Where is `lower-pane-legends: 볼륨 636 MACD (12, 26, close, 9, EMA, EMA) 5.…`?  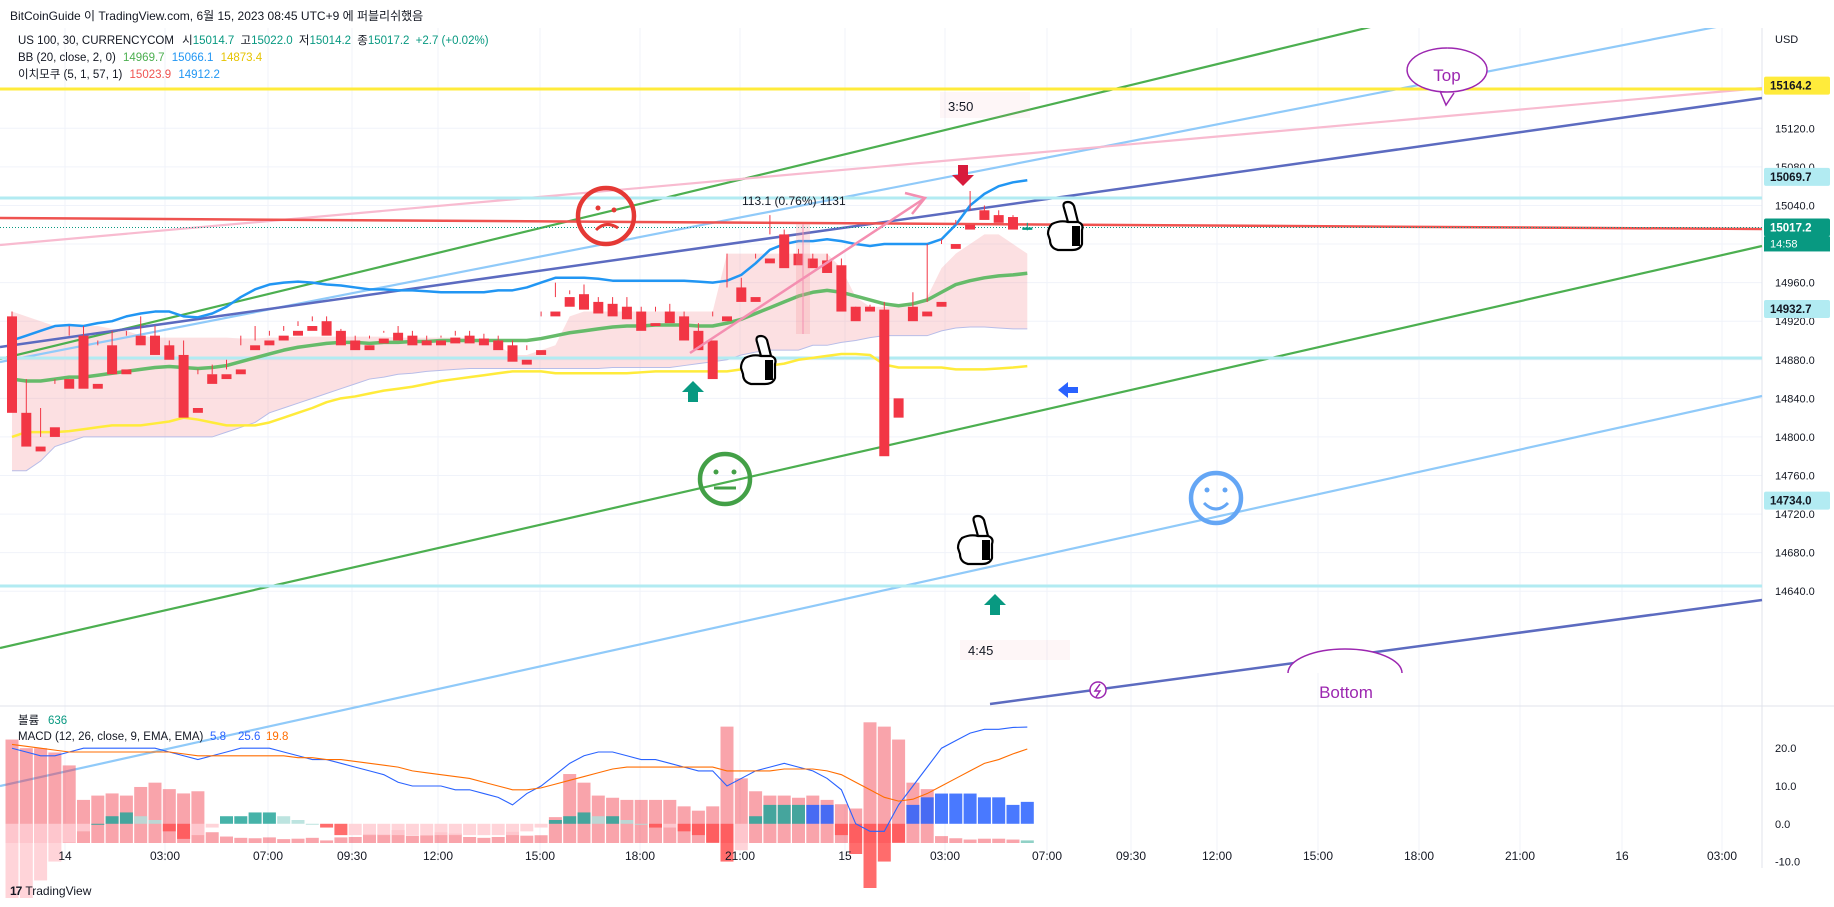
lower-pane-legends: 볼륨 636 MACD (12, 26, close, 9, EMA, EMA) 5.… is located at coordinates (153, 728).